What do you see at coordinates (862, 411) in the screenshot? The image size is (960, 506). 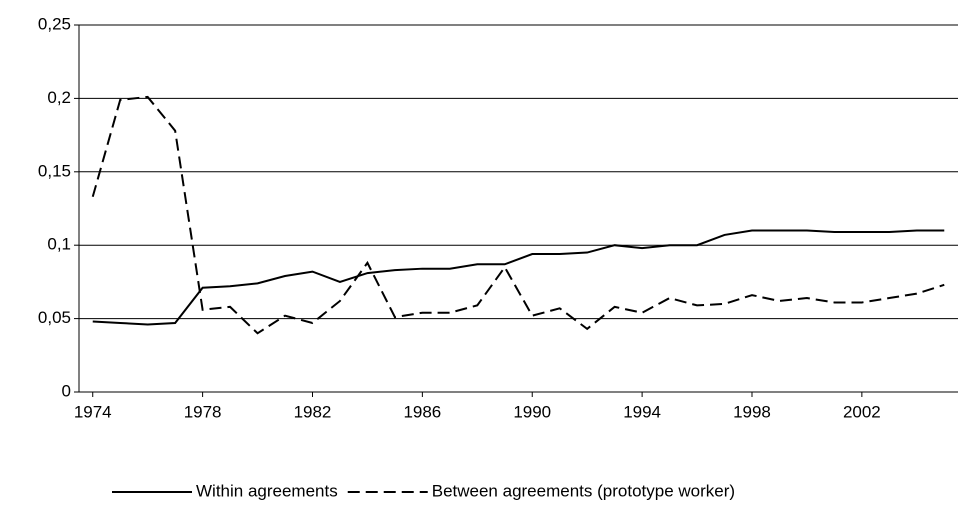 I see `x-tick-label: 2002` at bounding box center [862, 411].